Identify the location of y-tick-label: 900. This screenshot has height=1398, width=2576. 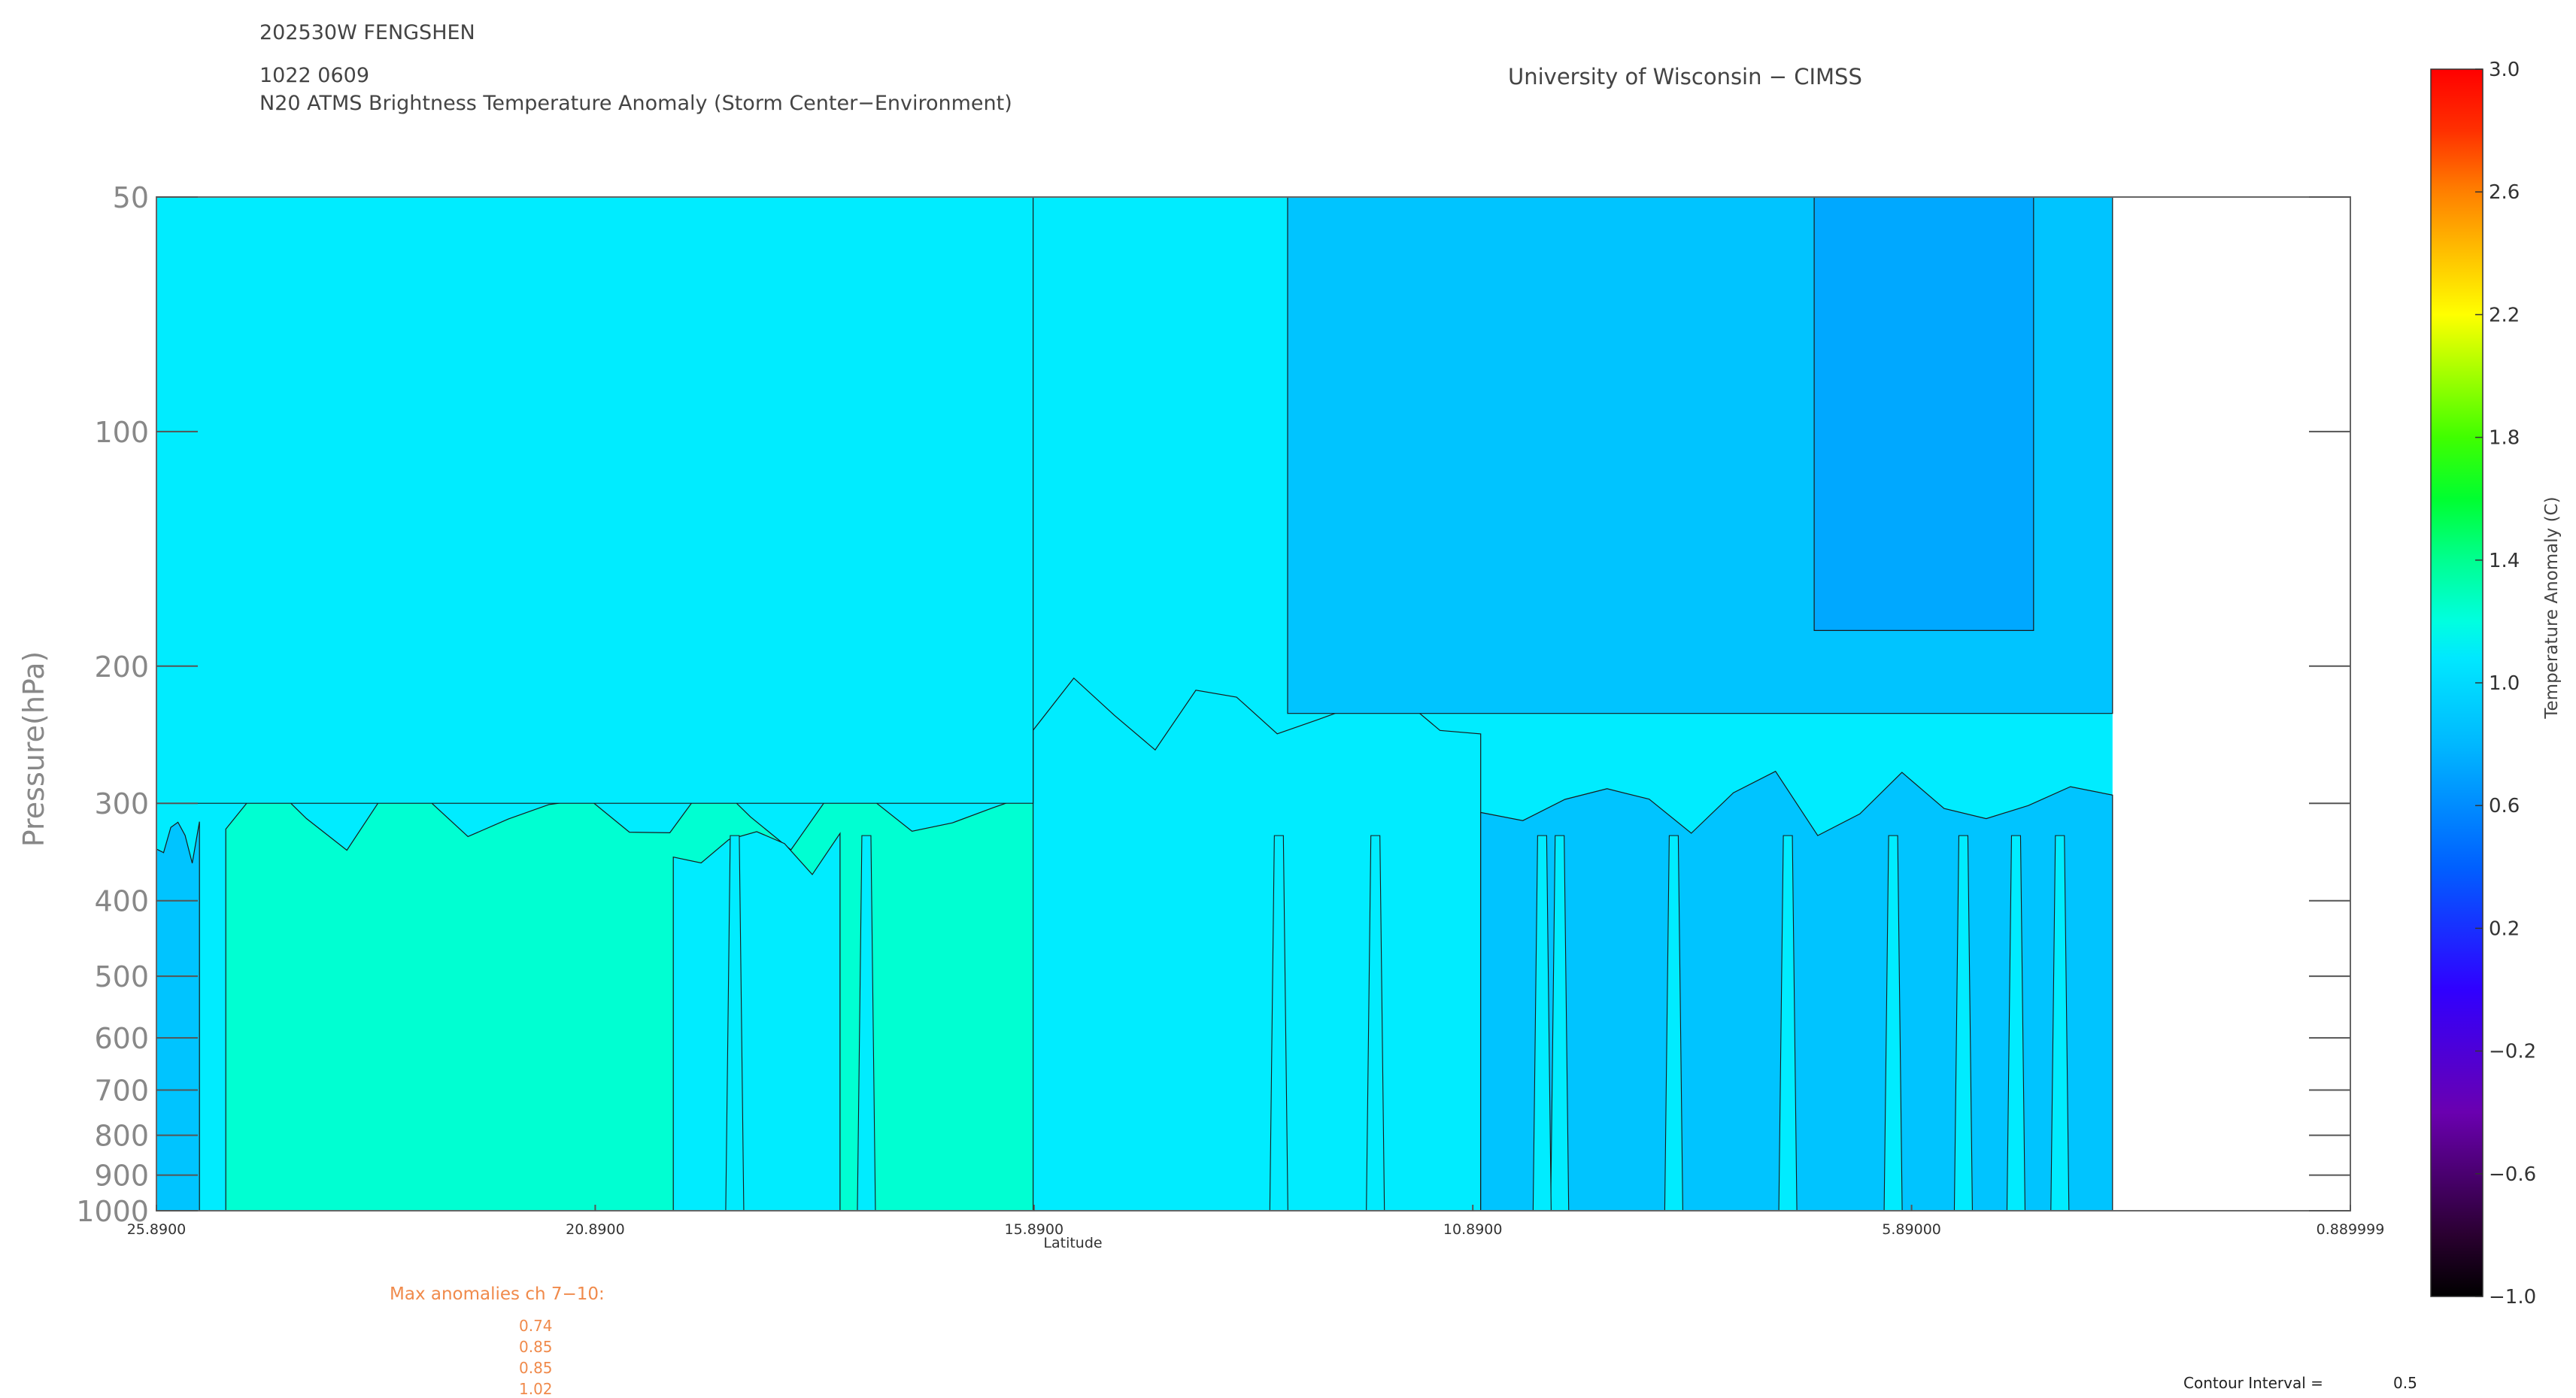
(121, 1176).